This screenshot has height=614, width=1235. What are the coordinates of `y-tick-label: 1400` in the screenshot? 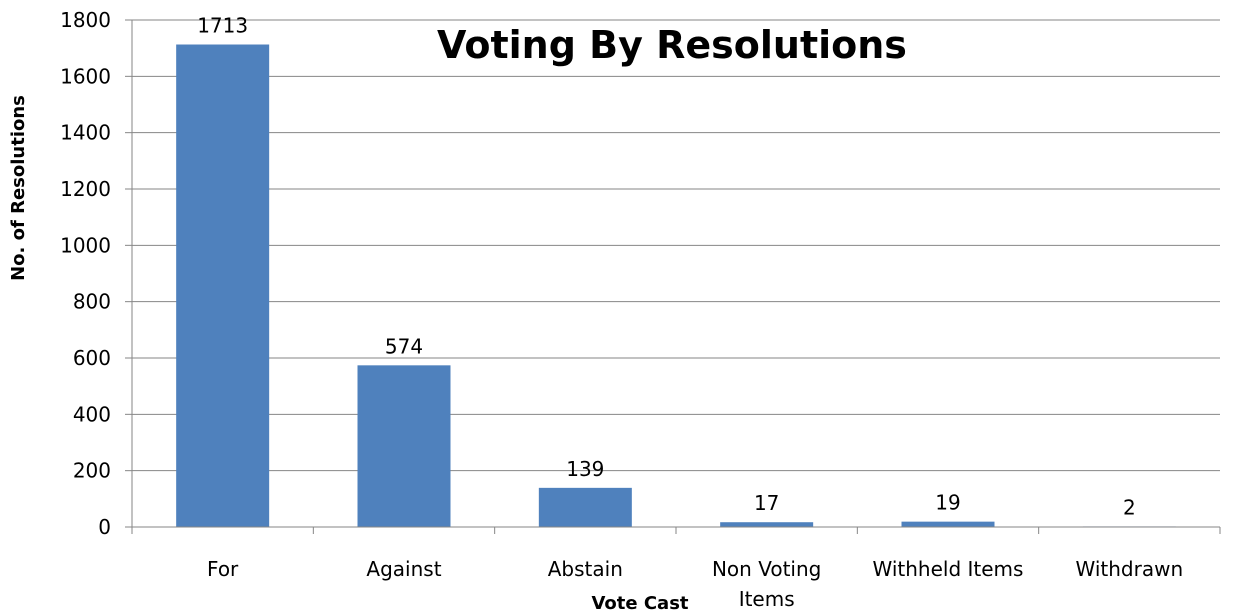 It's located at (85, 133).